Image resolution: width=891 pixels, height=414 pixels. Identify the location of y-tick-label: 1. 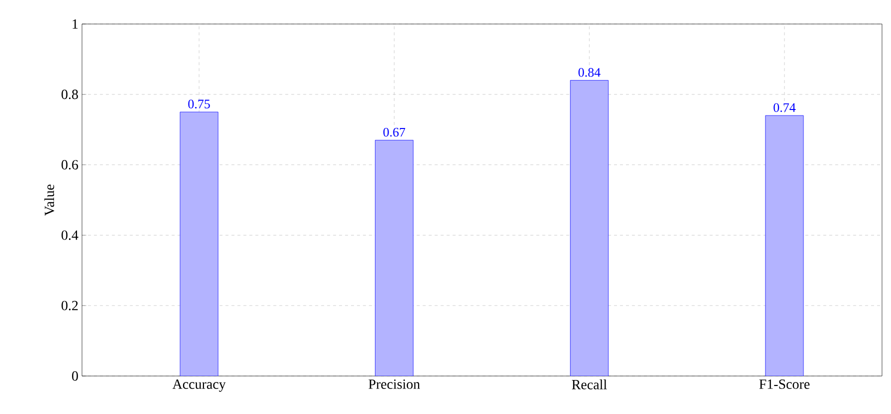
(75, 24).